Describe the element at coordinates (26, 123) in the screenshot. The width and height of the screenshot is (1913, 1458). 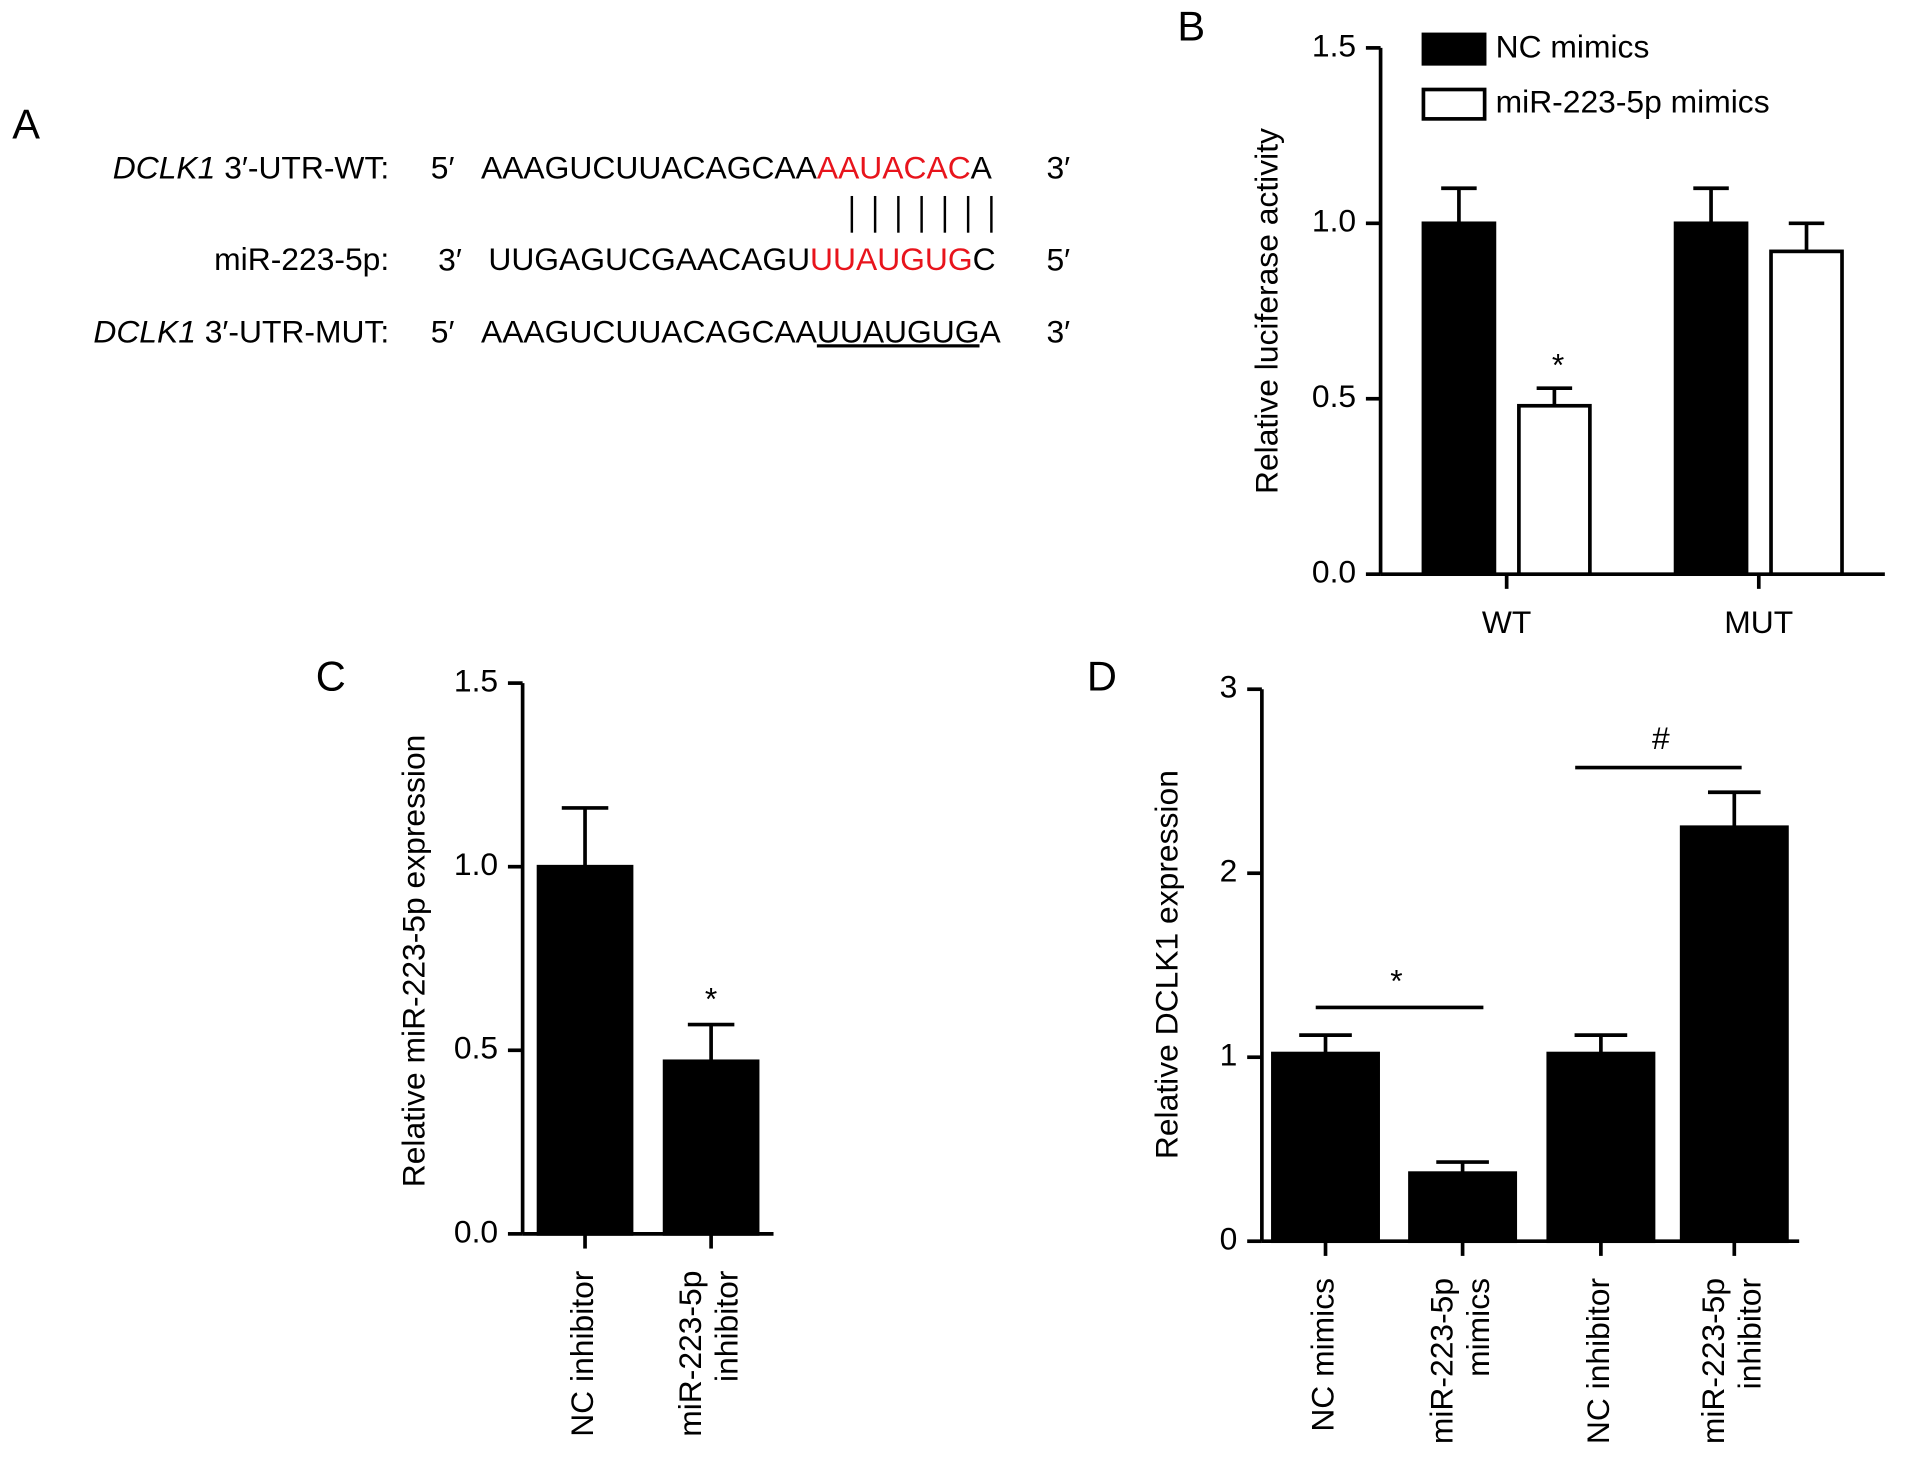
I see `panel-letter: A` at that location.